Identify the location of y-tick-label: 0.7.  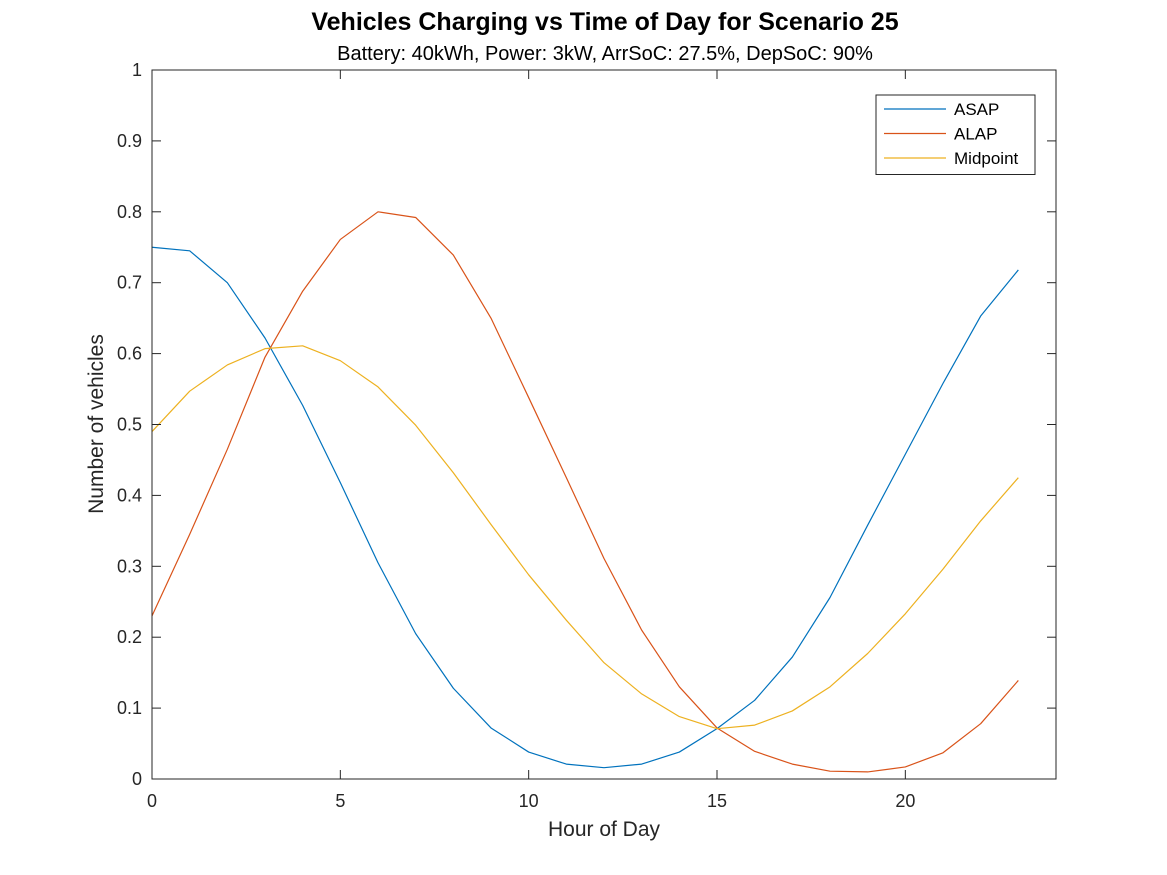
(129, 283).